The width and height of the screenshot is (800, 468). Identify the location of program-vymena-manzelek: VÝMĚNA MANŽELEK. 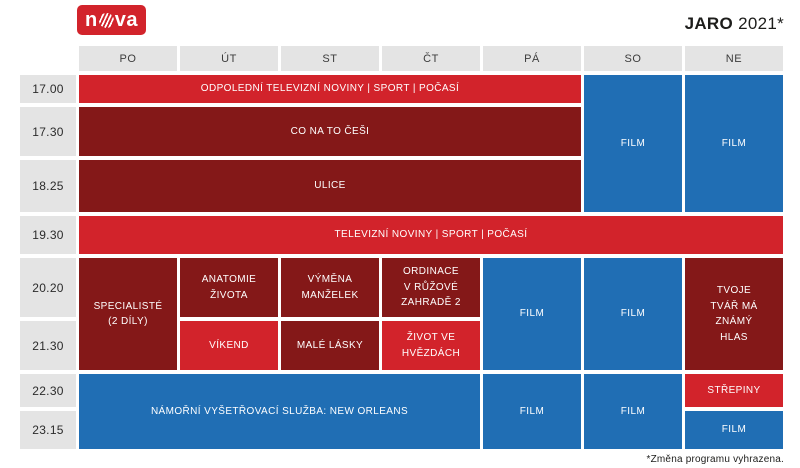
(330, 287).